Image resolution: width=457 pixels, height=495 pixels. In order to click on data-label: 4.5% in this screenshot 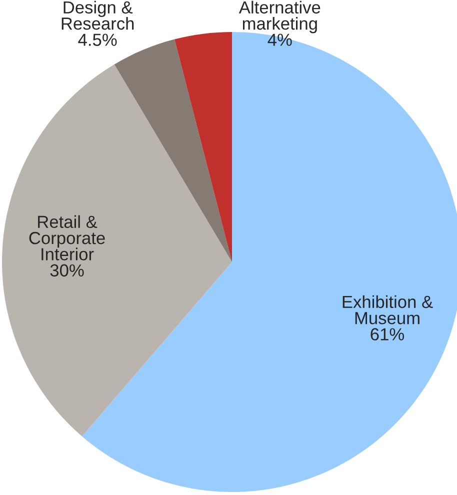, I will do `click(97, 40)`.